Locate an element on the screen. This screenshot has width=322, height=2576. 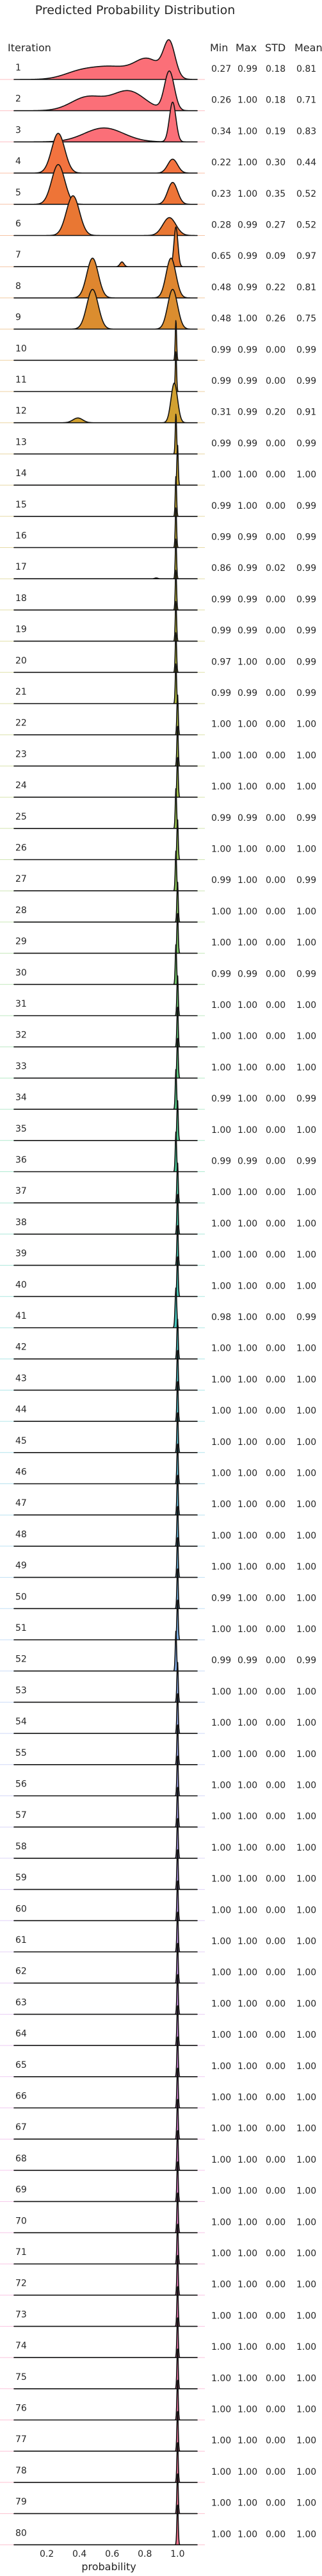
ridge-row: 45 1.00 1.00 0.00 1.00 is located at coordinates (158, 1432).